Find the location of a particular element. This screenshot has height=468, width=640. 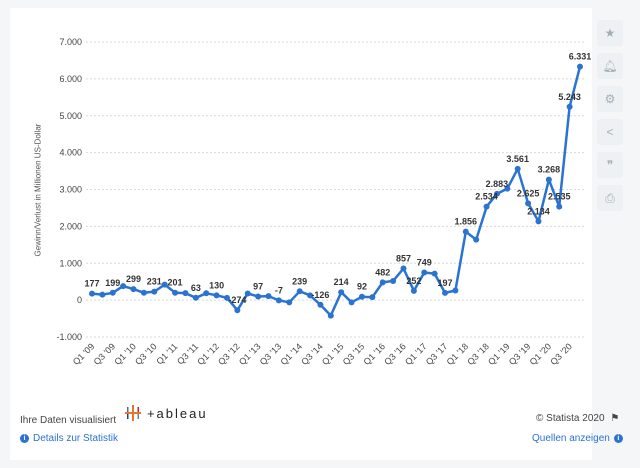

print-icon: ⎙ is located at coordinates (610, 198).